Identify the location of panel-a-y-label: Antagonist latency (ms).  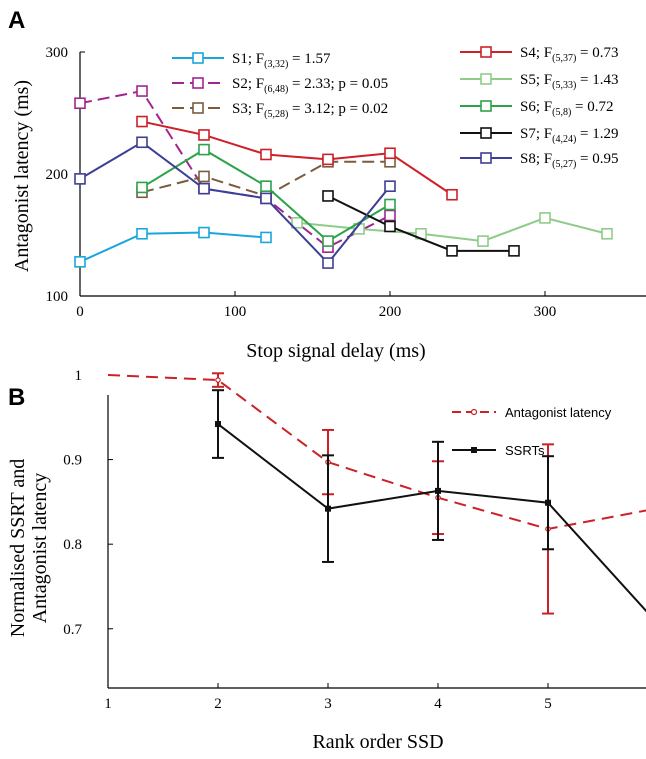
(22, 176).